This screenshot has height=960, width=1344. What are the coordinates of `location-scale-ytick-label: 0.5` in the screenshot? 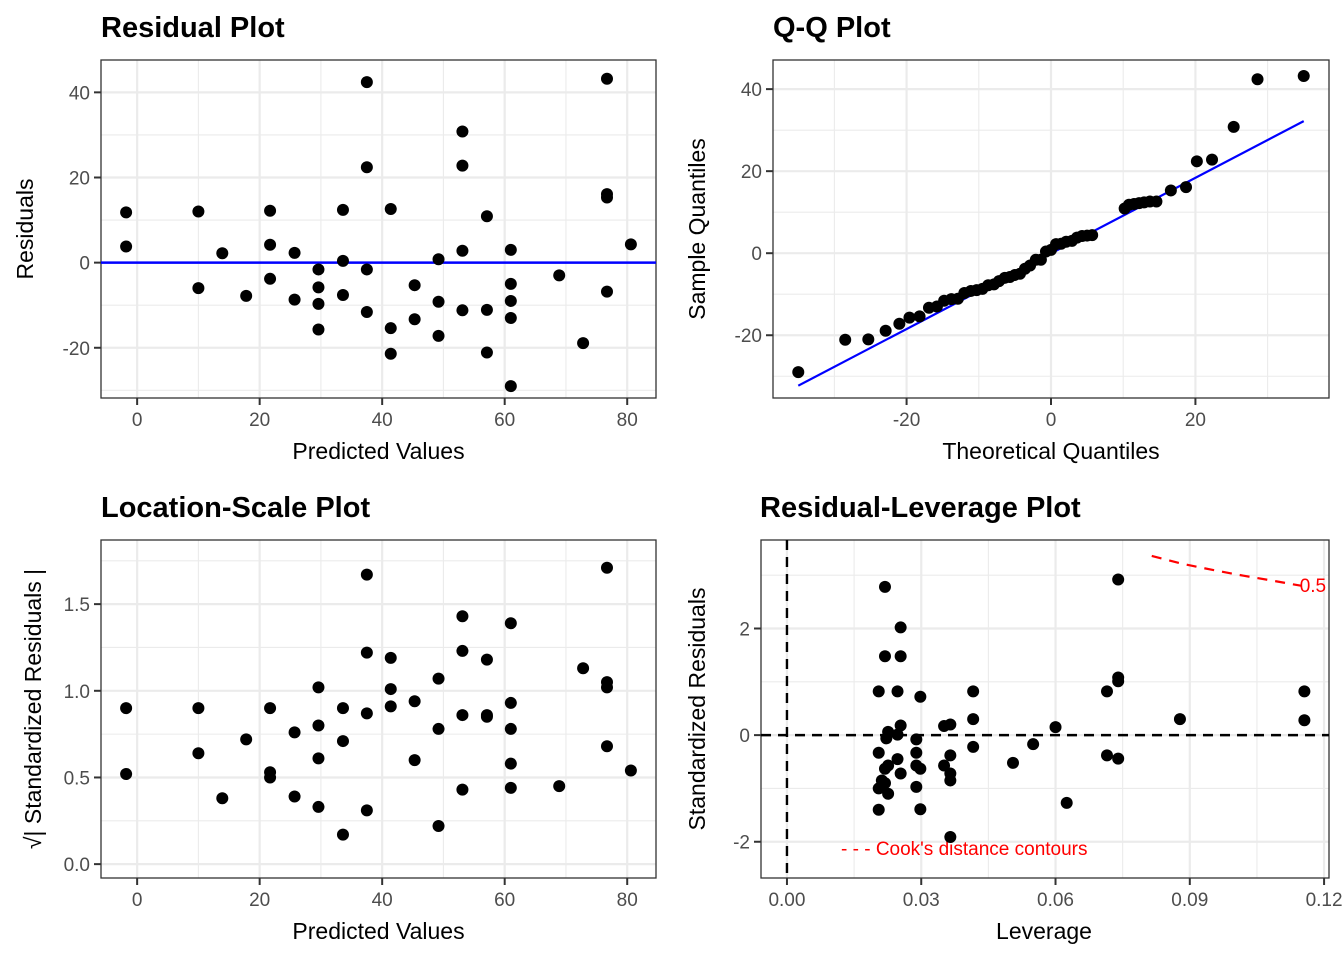 It's located at (77, 778).